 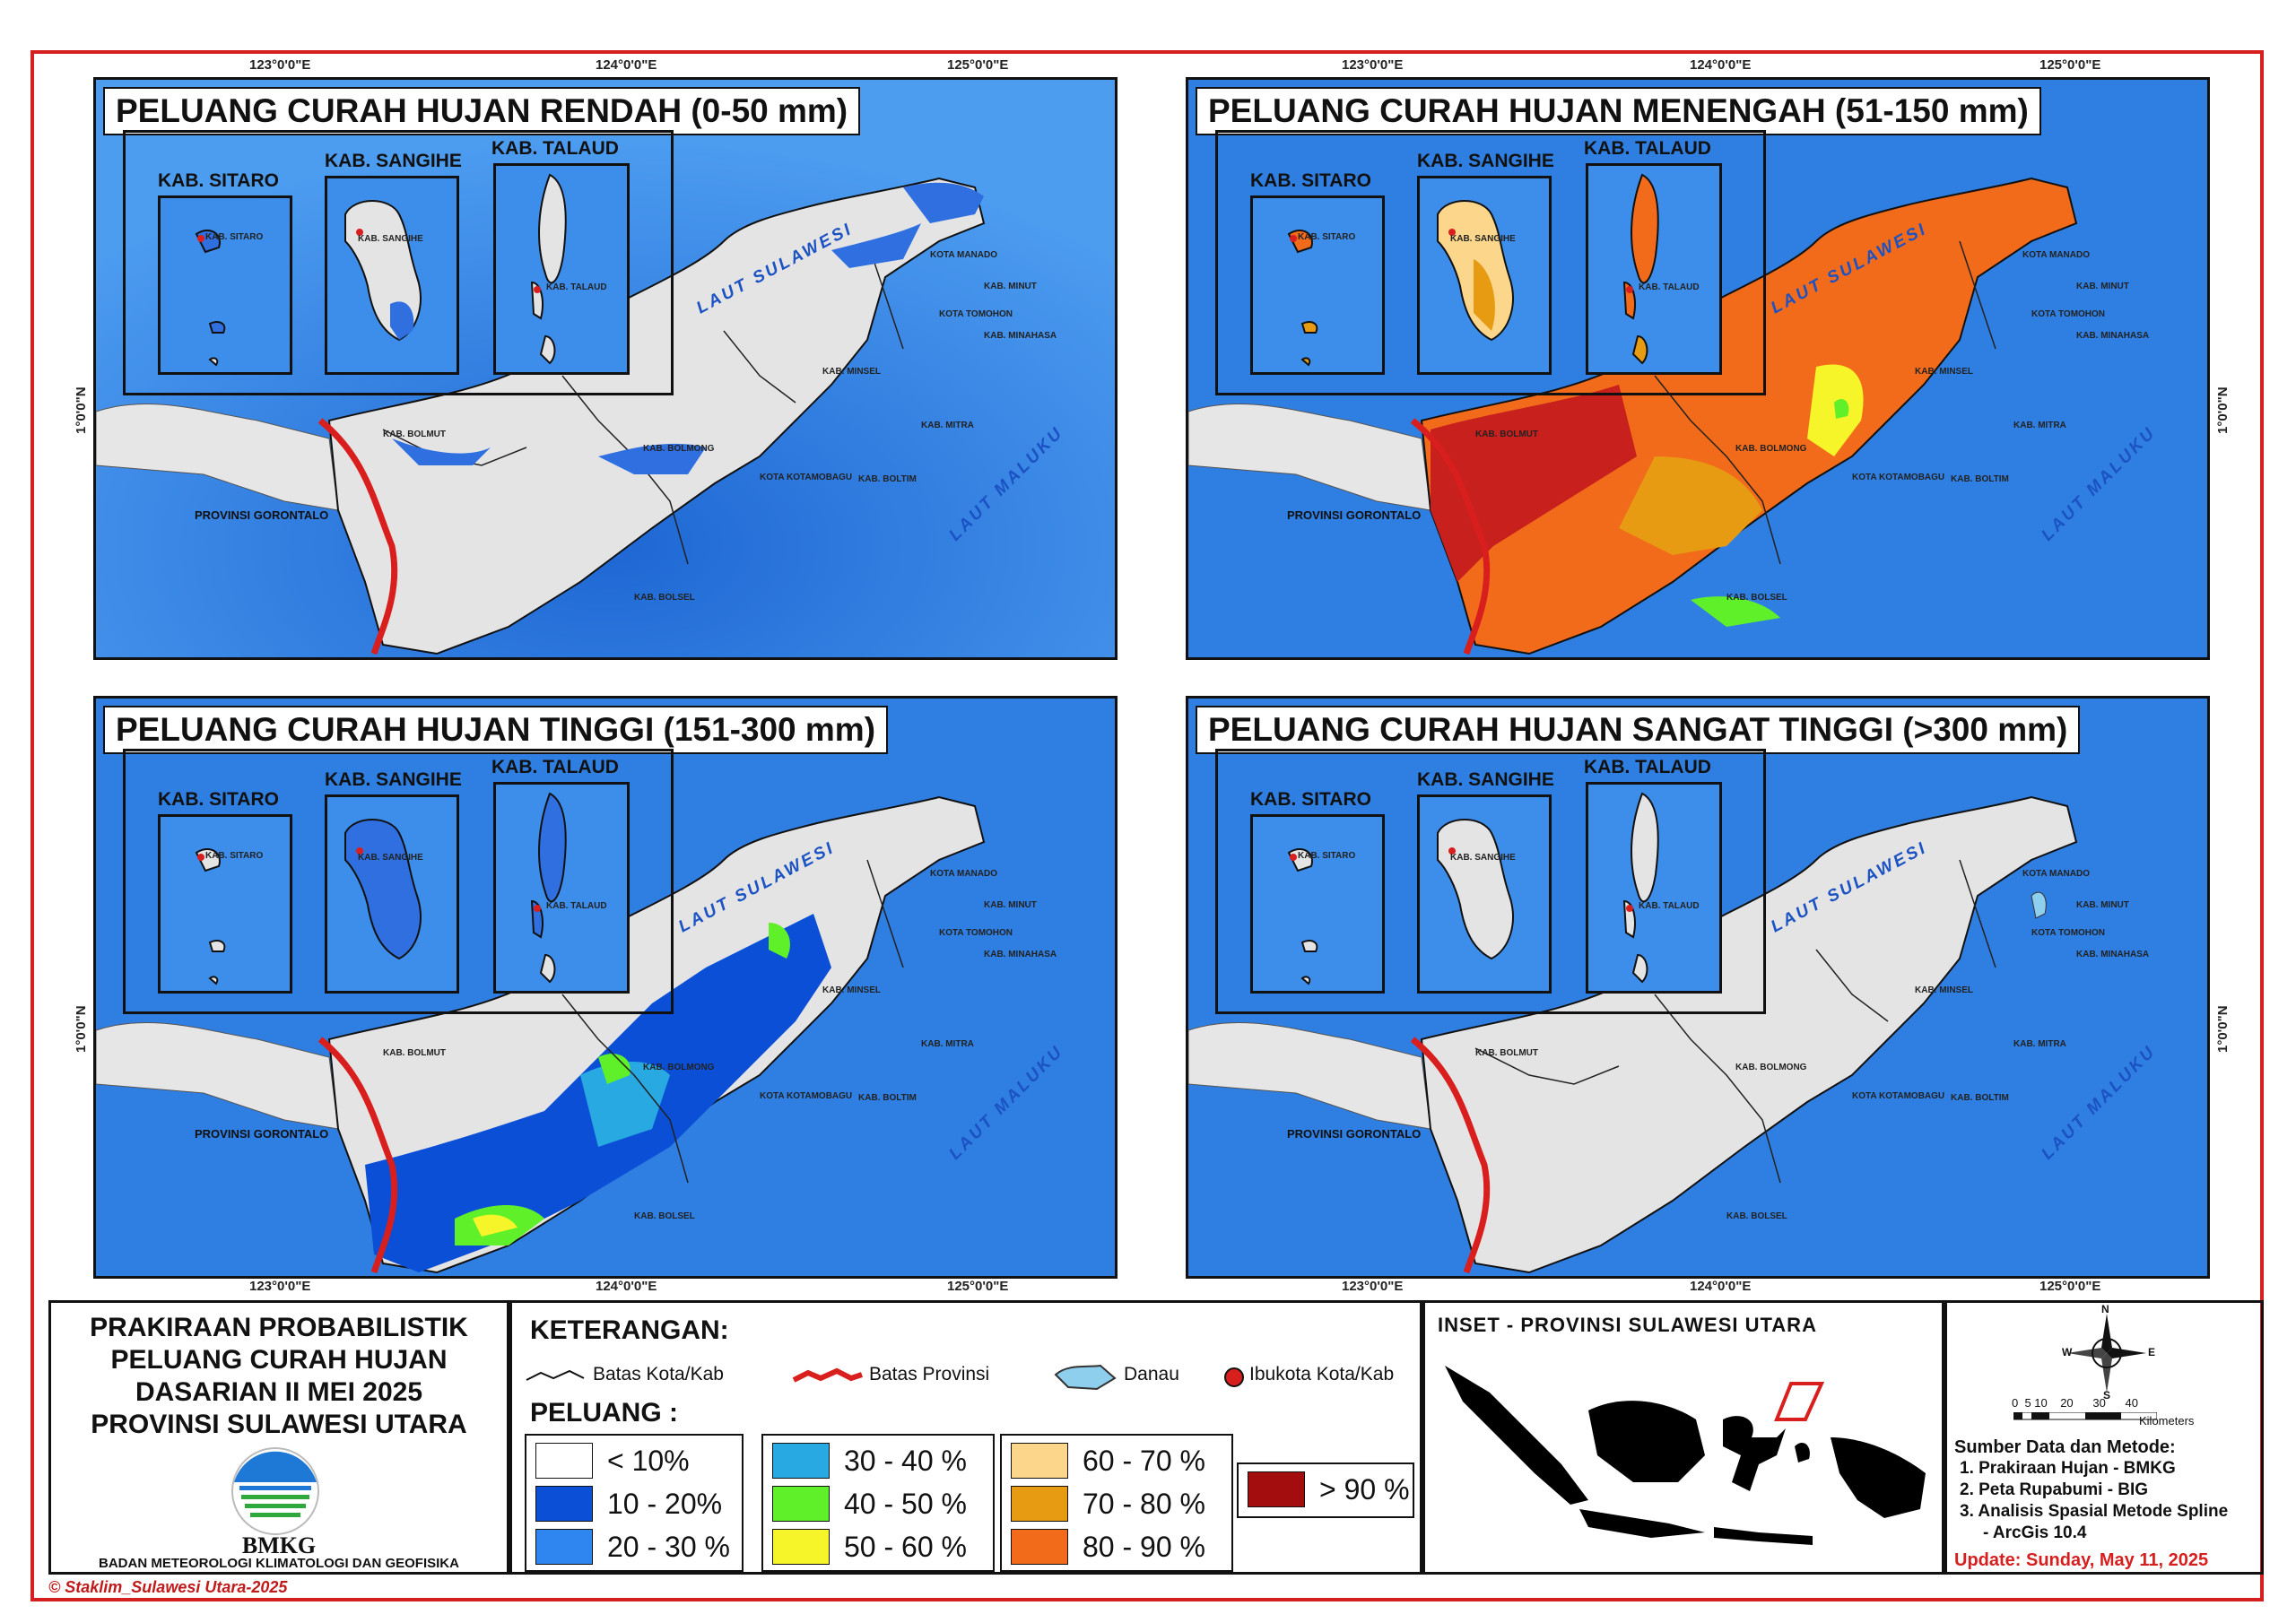 I want to click on place-mitra: KAB. MITRA, so click(x=947, y=425).